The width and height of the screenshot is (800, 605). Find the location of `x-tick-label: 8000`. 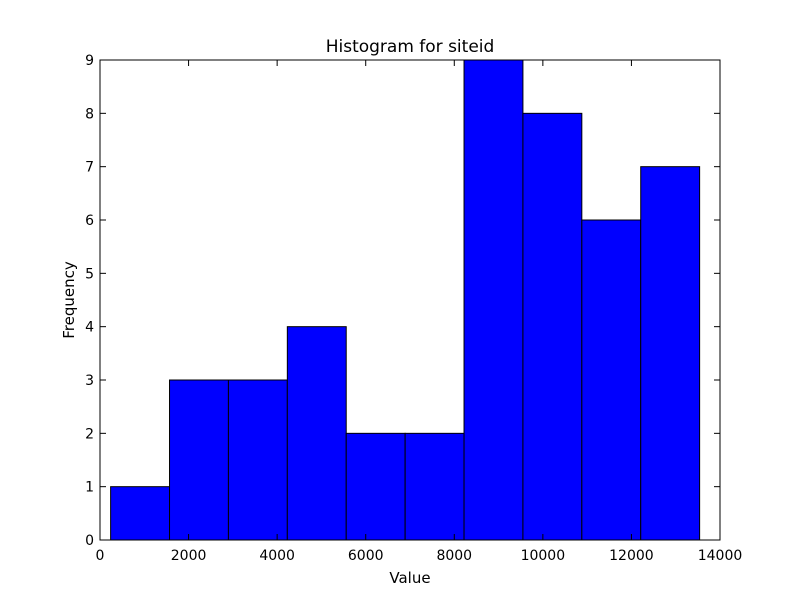

x-tick-label: 8000 is located at coordinates (454, 556).